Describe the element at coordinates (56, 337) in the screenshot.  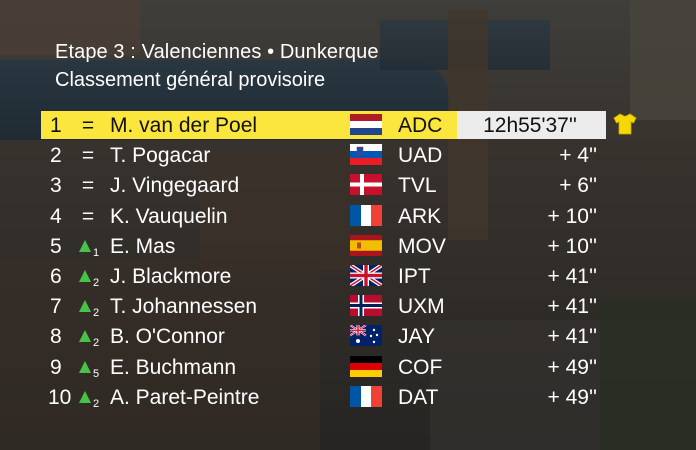
I see `rank-number: 8` at that location.